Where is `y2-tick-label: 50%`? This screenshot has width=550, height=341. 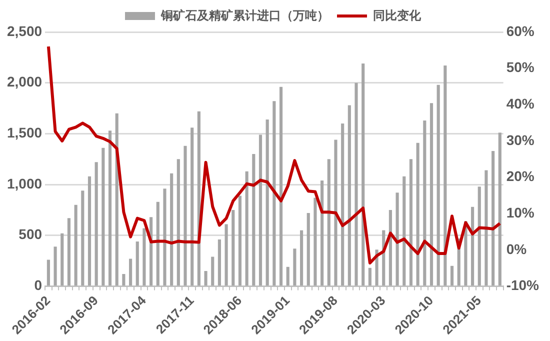 y2-tick-label: 50% is located at coordinates (520, 67).